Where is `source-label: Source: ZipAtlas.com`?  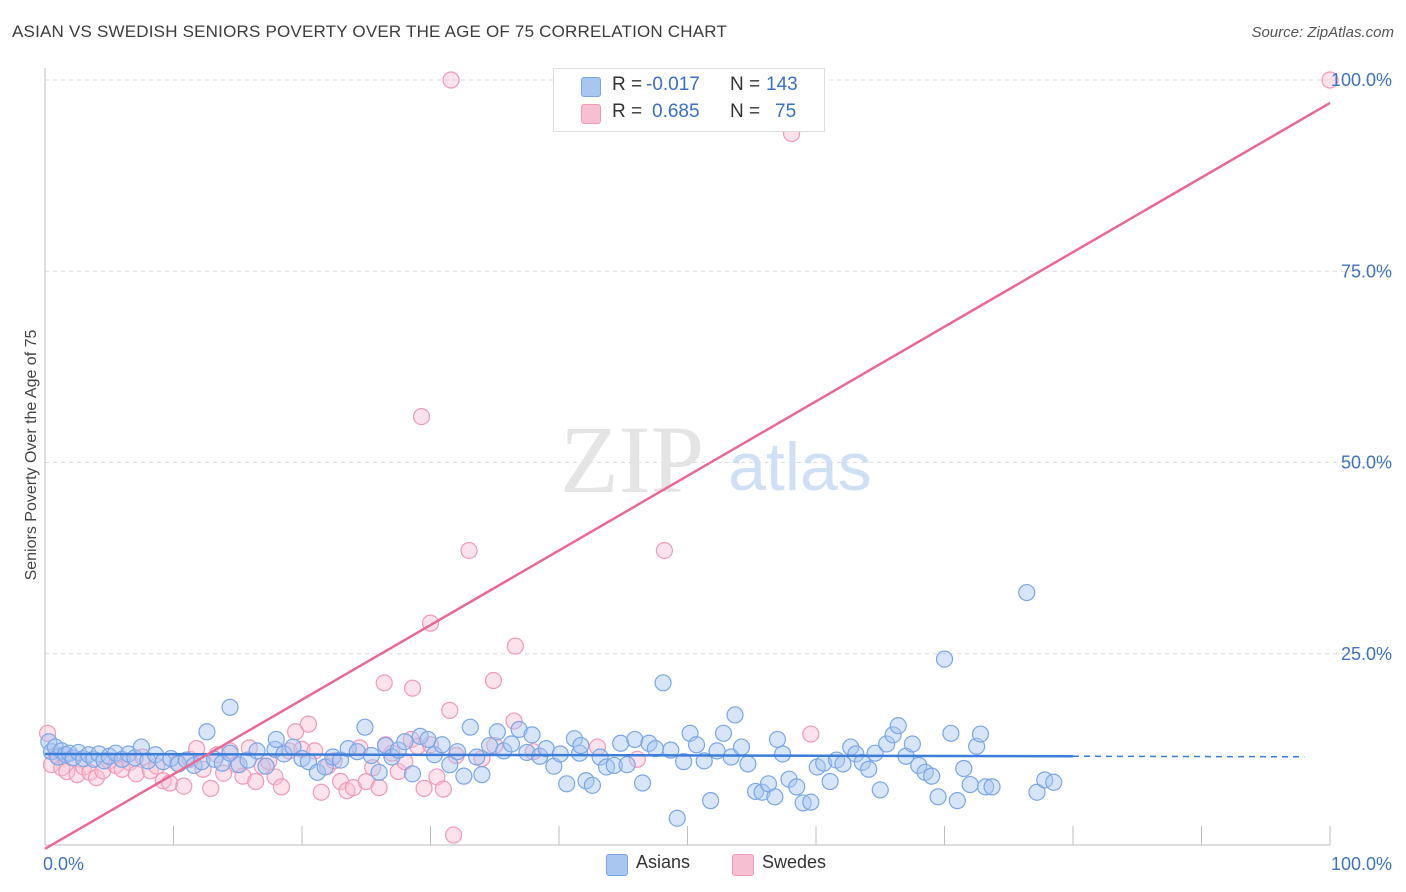 source-label: Source: ZipAtlas.com is located at coordinates (1322, 32).